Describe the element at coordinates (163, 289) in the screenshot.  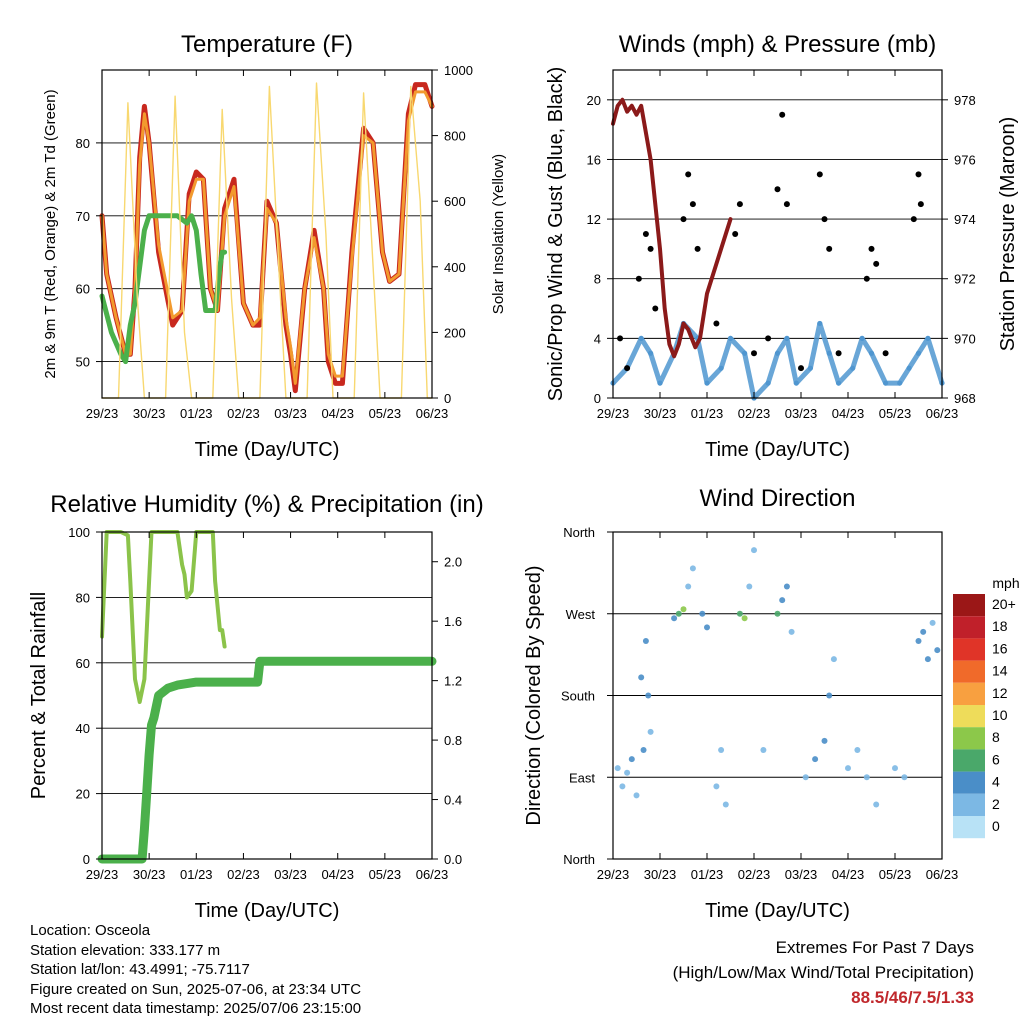
I see `series-line-2m-td` at that location.